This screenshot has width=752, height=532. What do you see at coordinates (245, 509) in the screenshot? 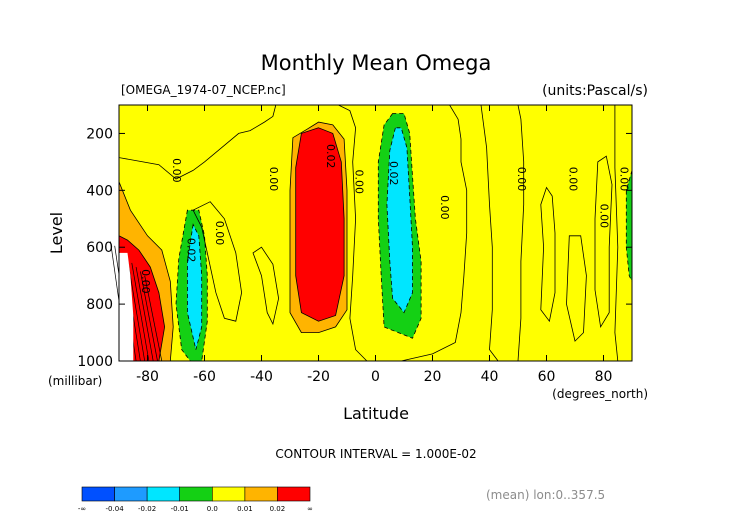
I see `colorbar-label-5: 0.01` at bounding box center [245, 509].